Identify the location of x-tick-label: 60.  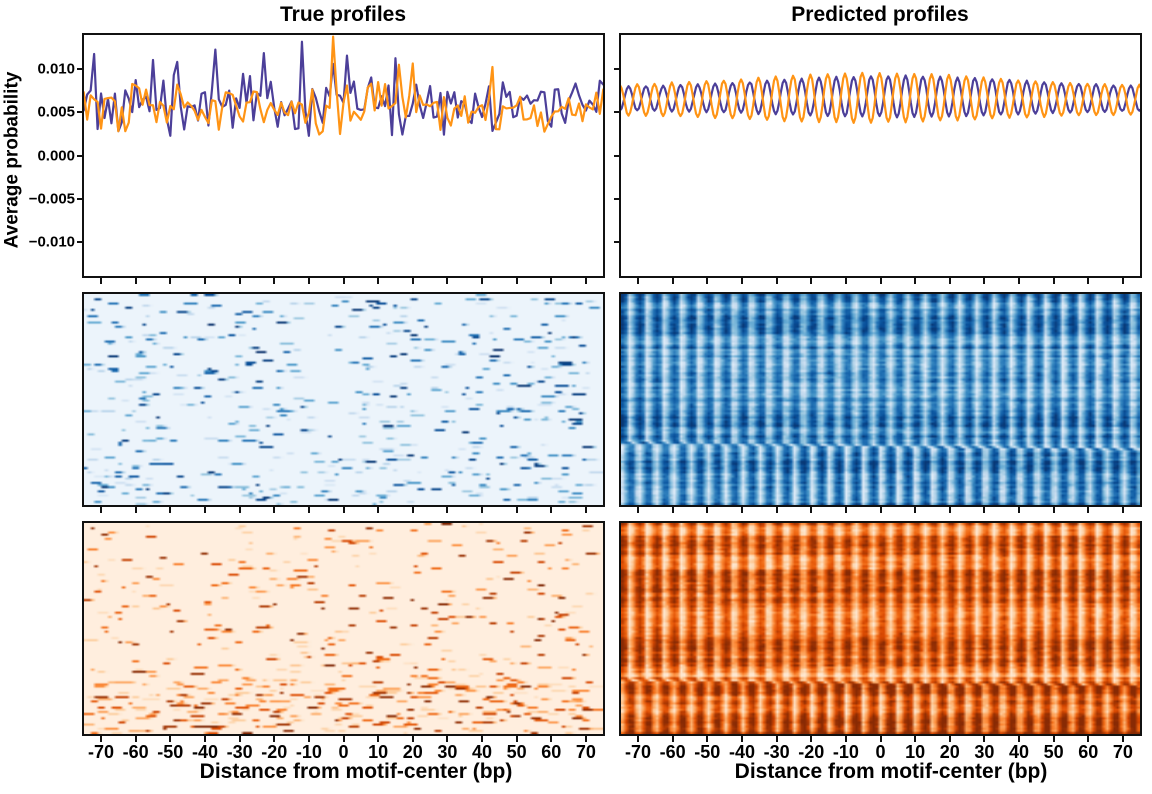
(1088, 752).